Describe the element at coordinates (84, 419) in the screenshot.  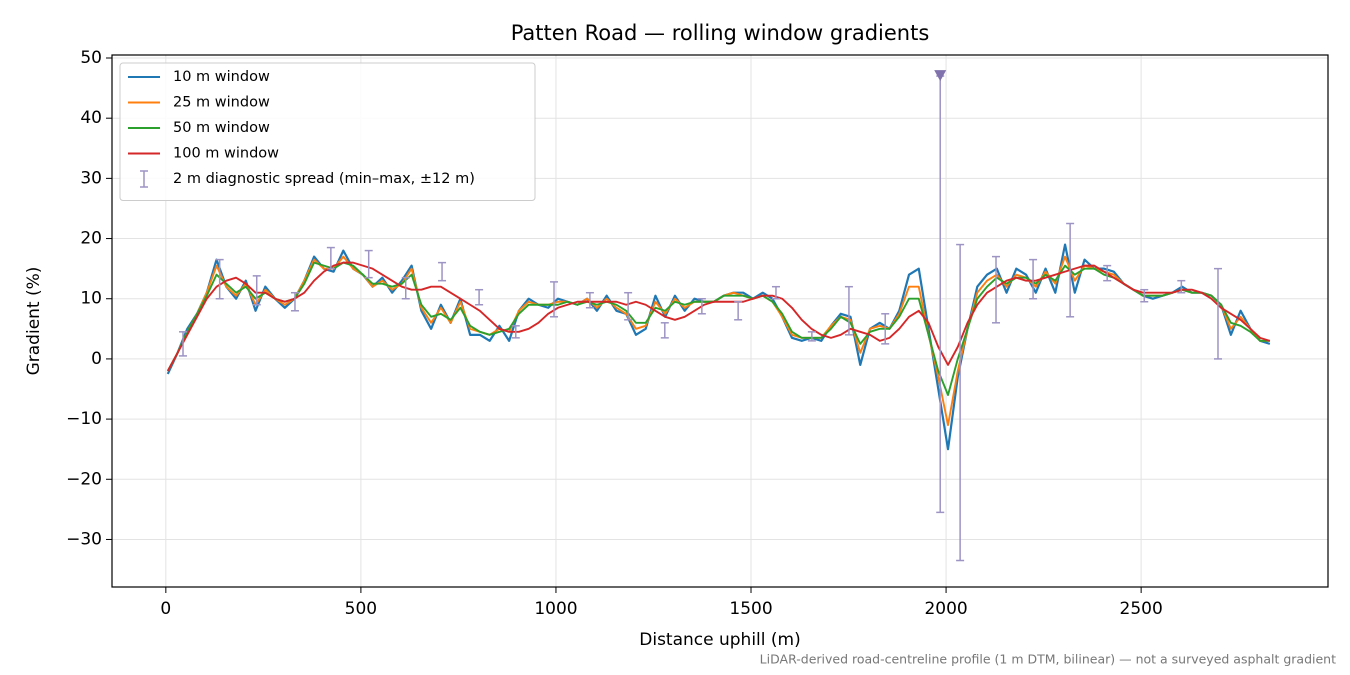
I see `y-tick-label: −10` at that location.